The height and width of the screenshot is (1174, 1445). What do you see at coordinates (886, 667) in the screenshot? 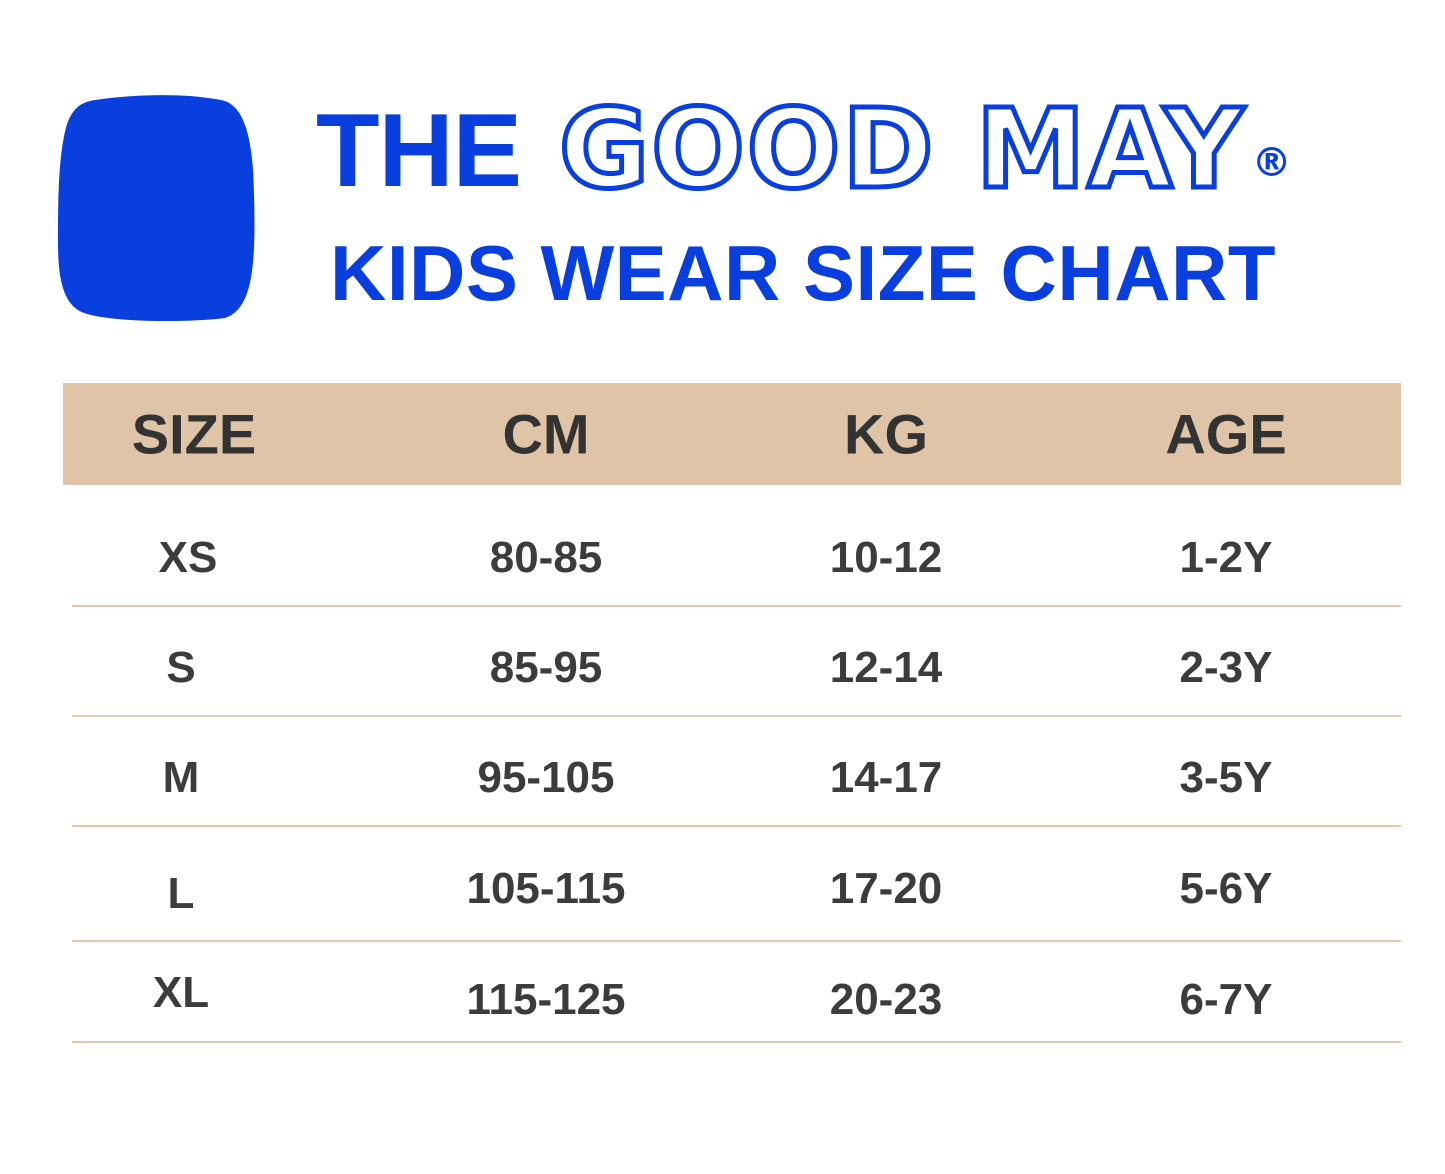
I see `kg-cell: 12-14` at bounding box center [886, 667].